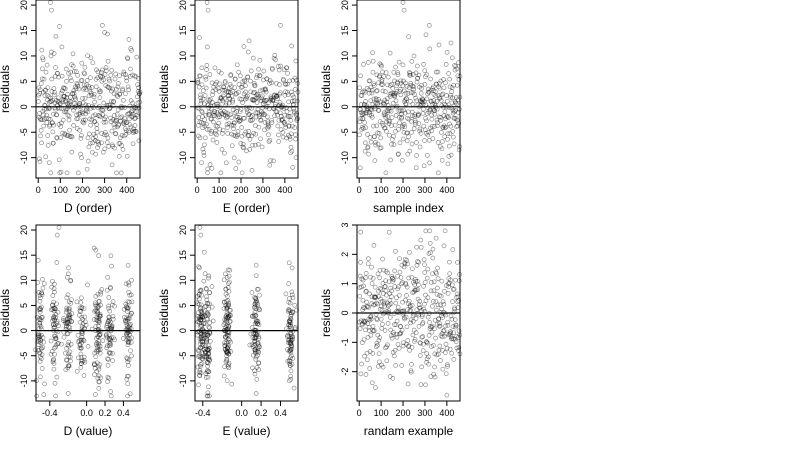  Describe the element at coordinates (183, 31) in the screenshot. I see `y-tick-label: 15` at that location.